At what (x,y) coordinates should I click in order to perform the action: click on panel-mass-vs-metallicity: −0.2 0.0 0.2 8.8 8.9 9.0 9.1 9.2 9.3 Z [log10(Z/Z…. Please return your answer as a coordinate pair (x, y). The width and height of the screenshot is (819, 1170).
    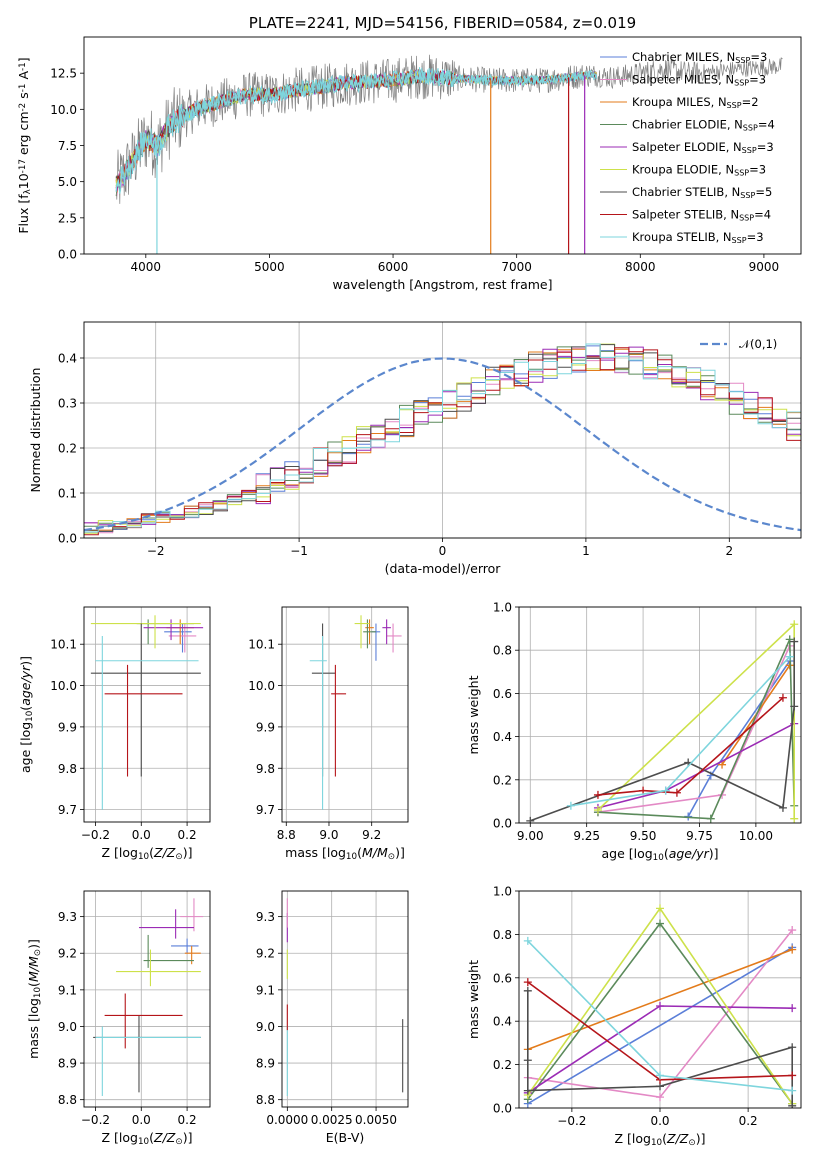
    Looking at the image, I should click on (118, 1018).